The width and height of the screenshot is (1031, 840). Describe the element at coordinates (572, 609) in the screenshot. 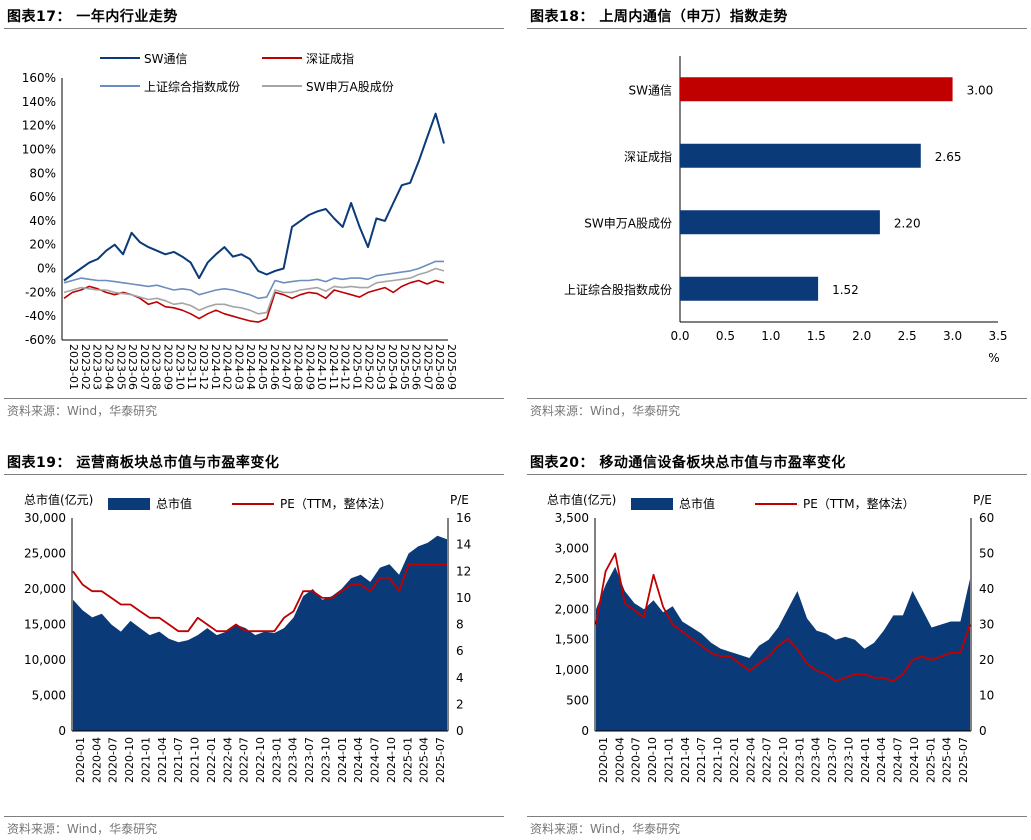

I see `fig20-y1-tick-label: 2,000` at that location.